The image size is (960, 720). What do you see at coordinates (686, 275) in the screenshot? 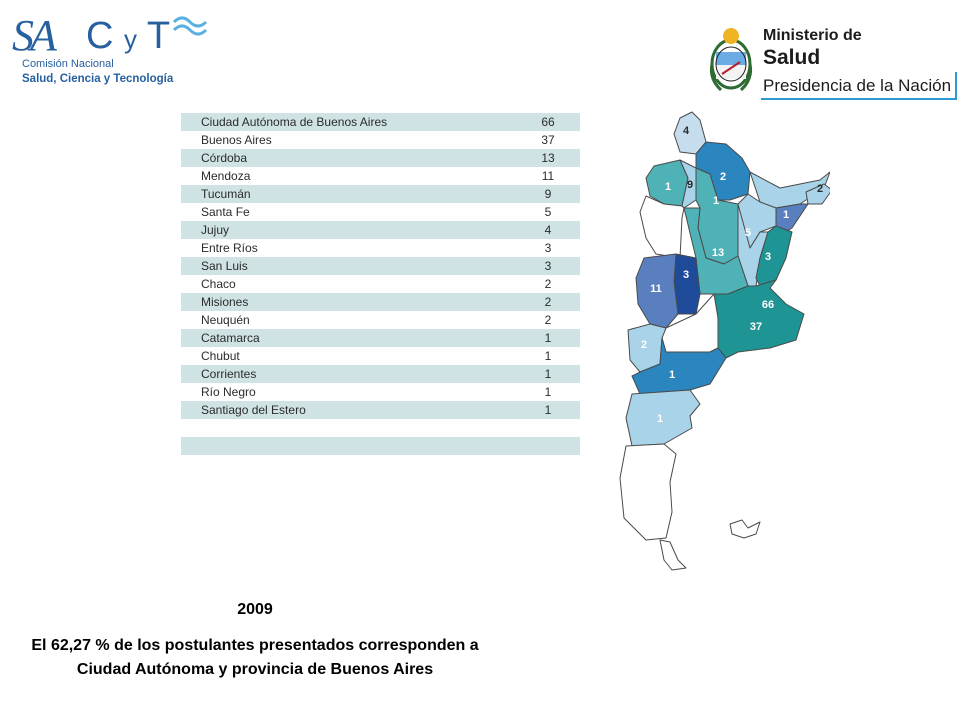
I see `map-label-sanluis: 3` at bounding box center [686, 275].